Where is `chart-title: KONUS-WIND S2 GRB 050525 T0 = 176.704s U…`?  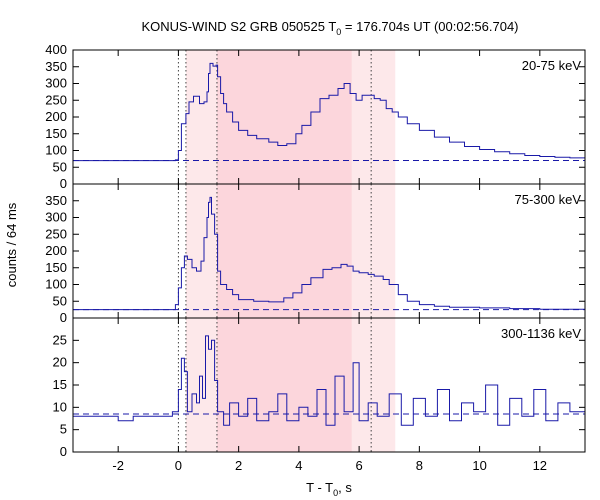 chart-title: KONUS-WIND S2 GRB 050525 T0 = 176.704s U… is located at coordinates (329, 28).